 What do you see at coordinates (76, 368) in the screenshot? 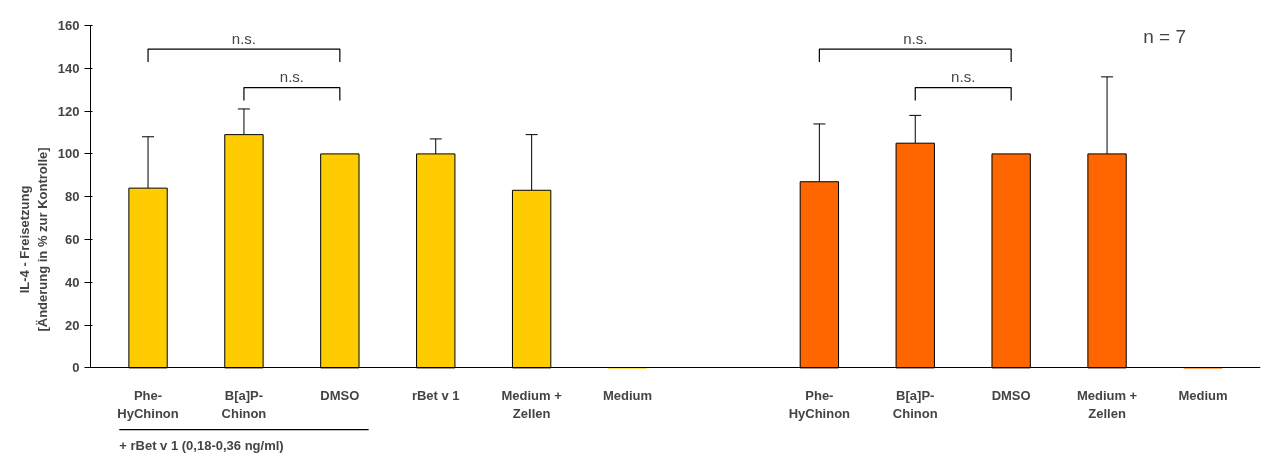
I see `y-tick-label: 0` at bounding box center [76, 368].